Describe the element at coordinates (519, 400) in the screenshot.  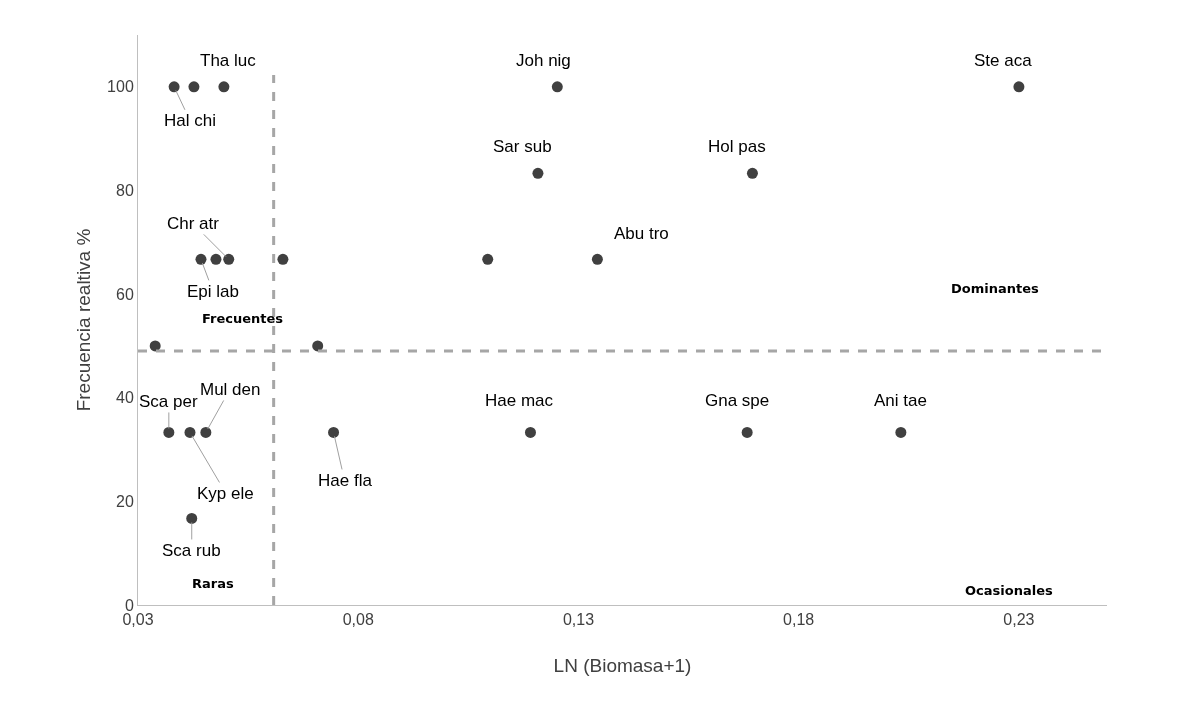
I see `annotation: Hae mac` at that location.